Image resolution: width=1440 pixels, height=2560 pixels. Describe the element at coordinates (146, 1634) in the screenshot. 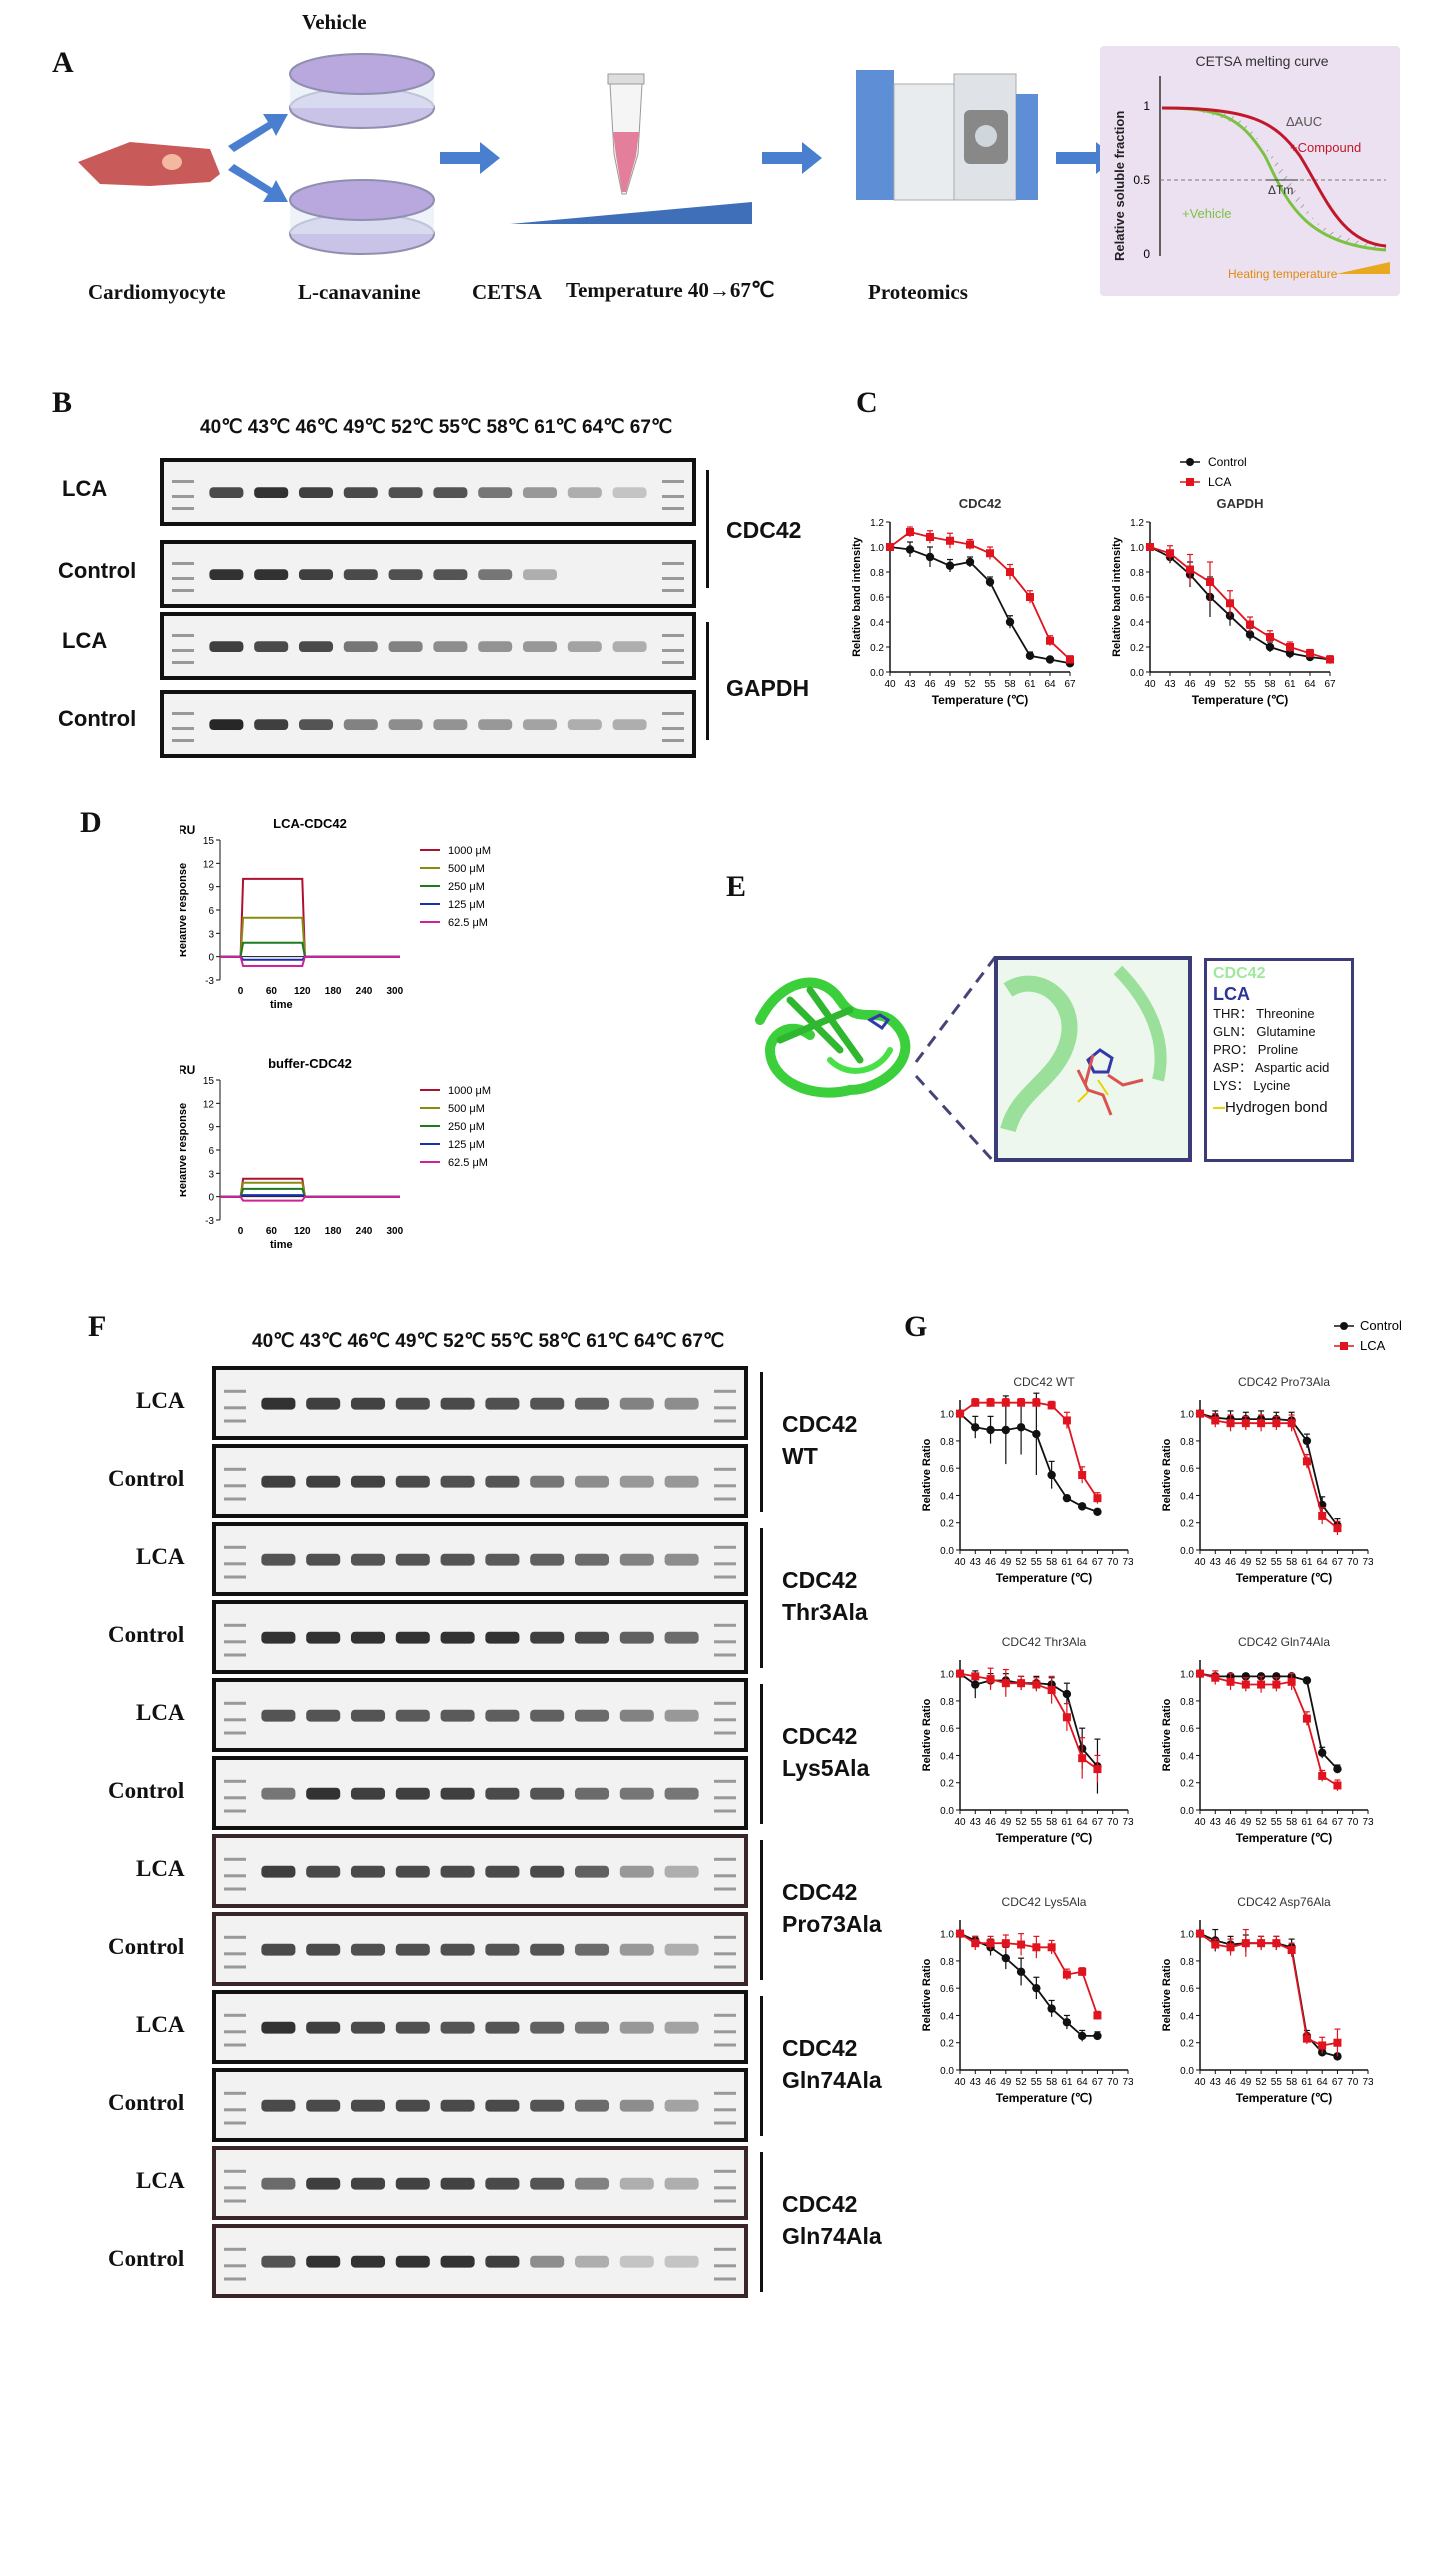

I see `f-row-label-4: Control` at that location.